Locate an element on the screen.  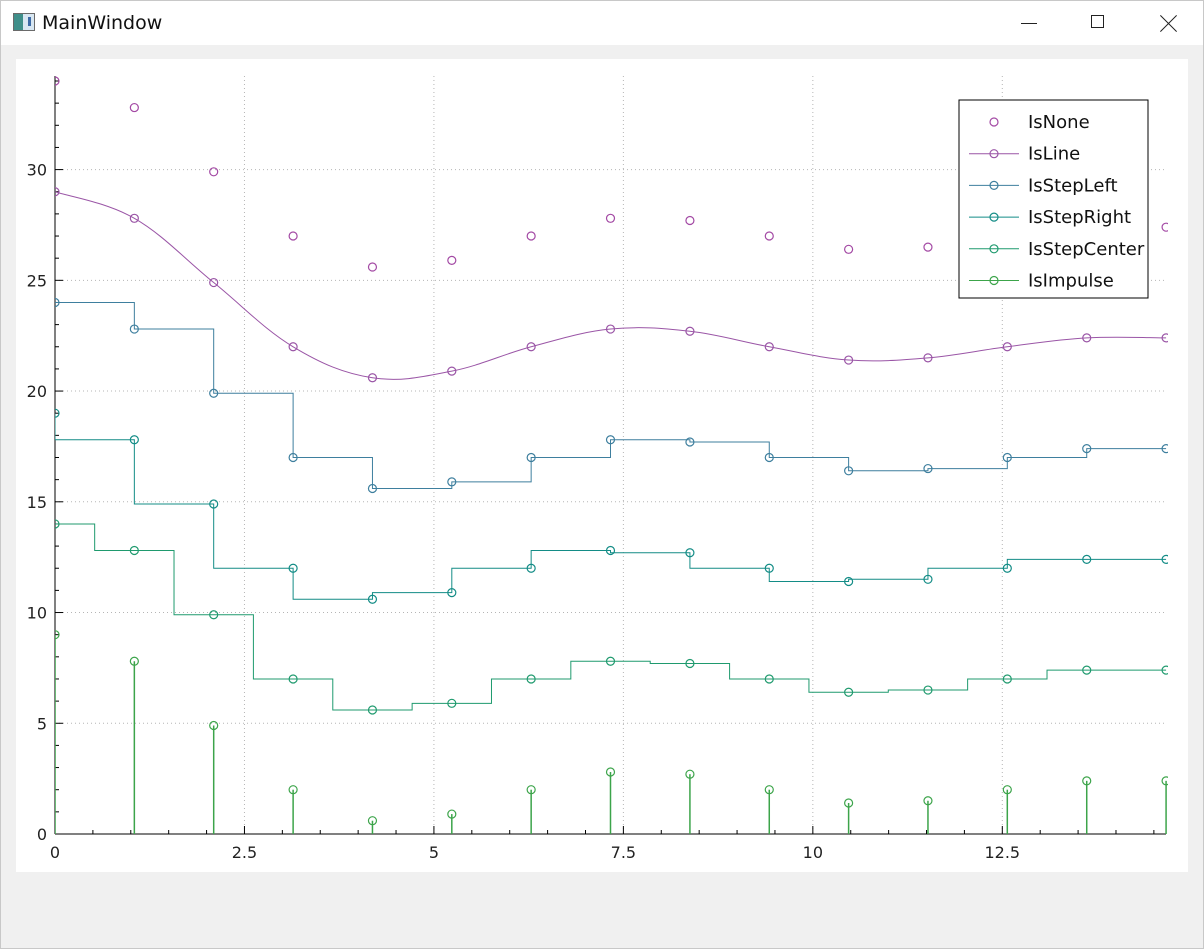
y-tick-label: 10 is located at coordinates (37, 613).